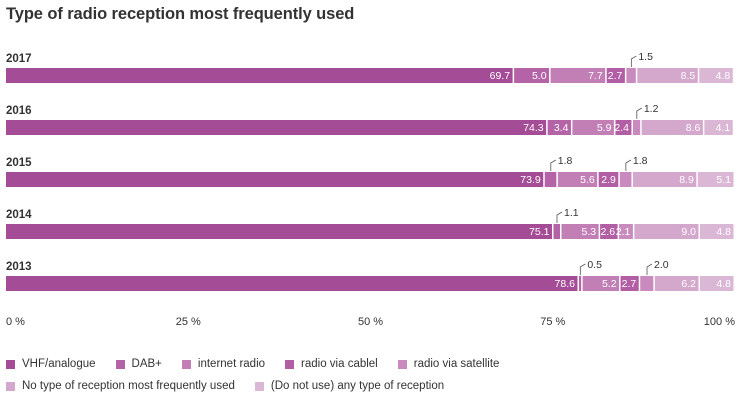  I want to click on data-label: 4.1, so click(723, 128).